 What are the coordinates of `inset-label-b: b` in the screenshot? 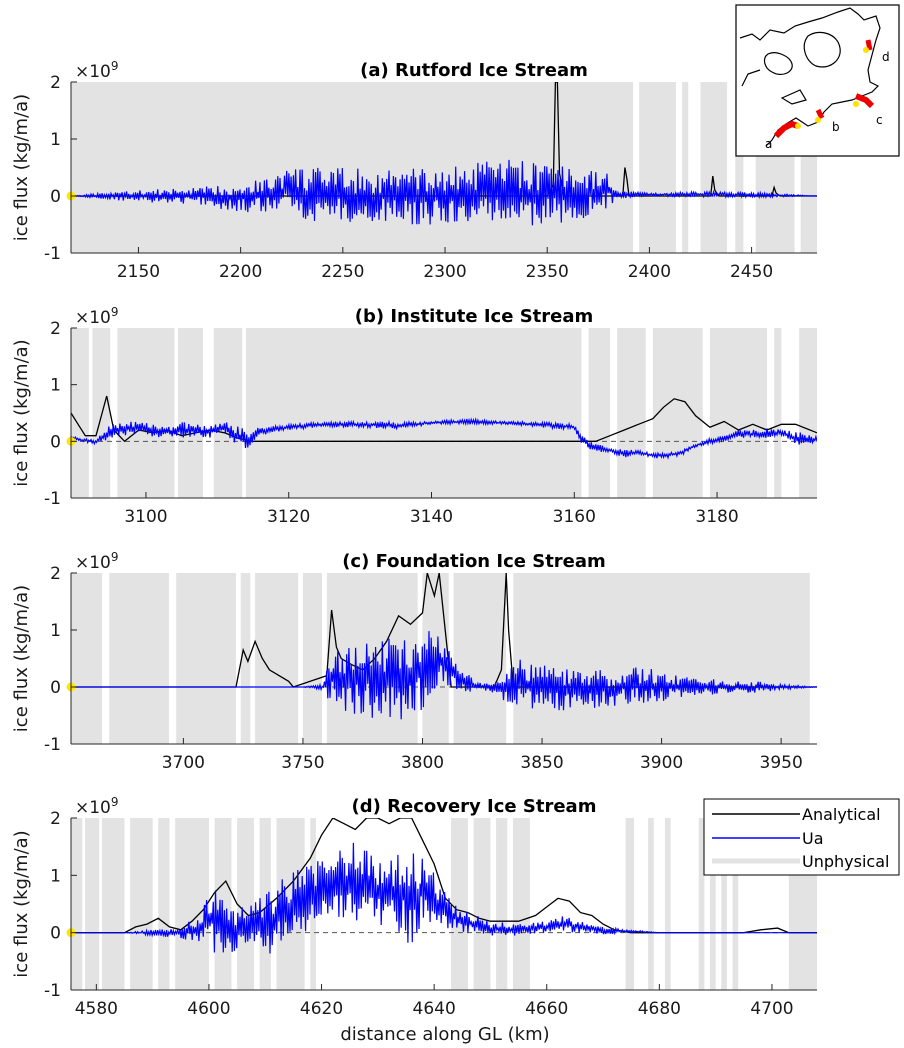 It's located at (836, 127).